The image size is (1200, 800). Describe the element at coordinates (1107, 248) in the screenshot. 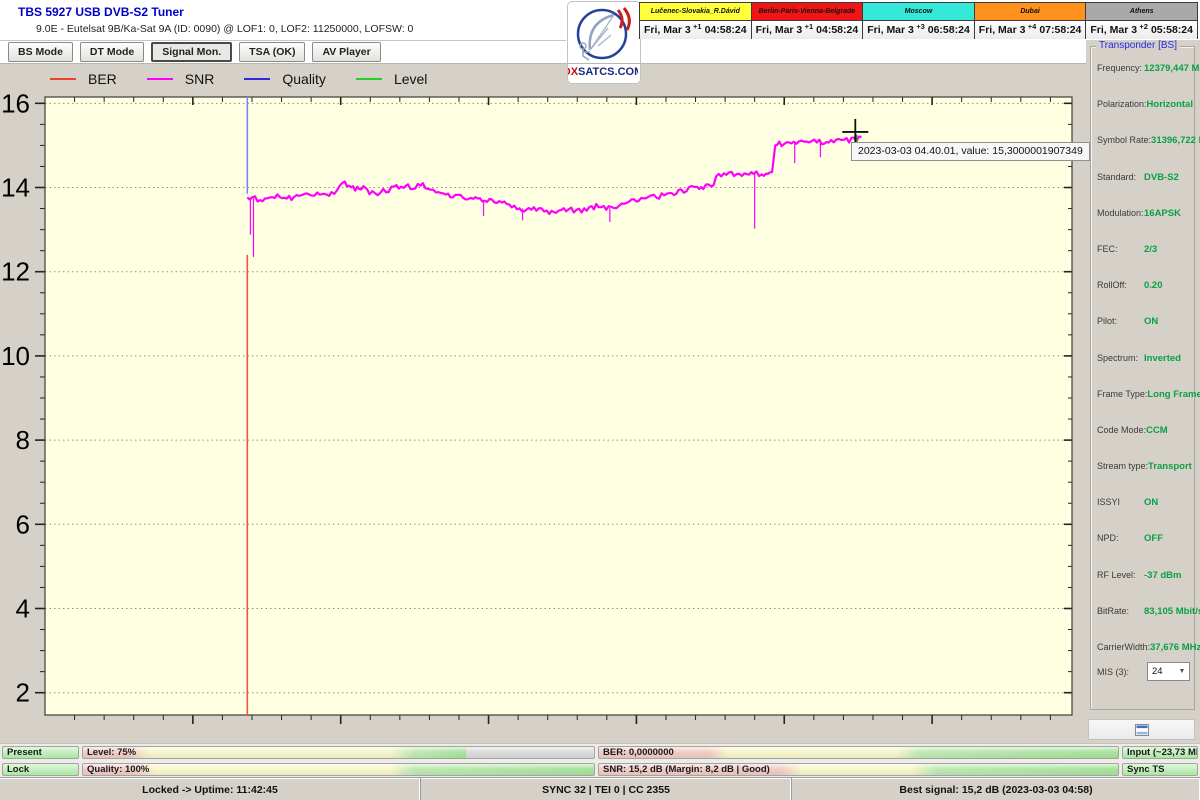

I see `transponder-row-label: FEC:` at that location.